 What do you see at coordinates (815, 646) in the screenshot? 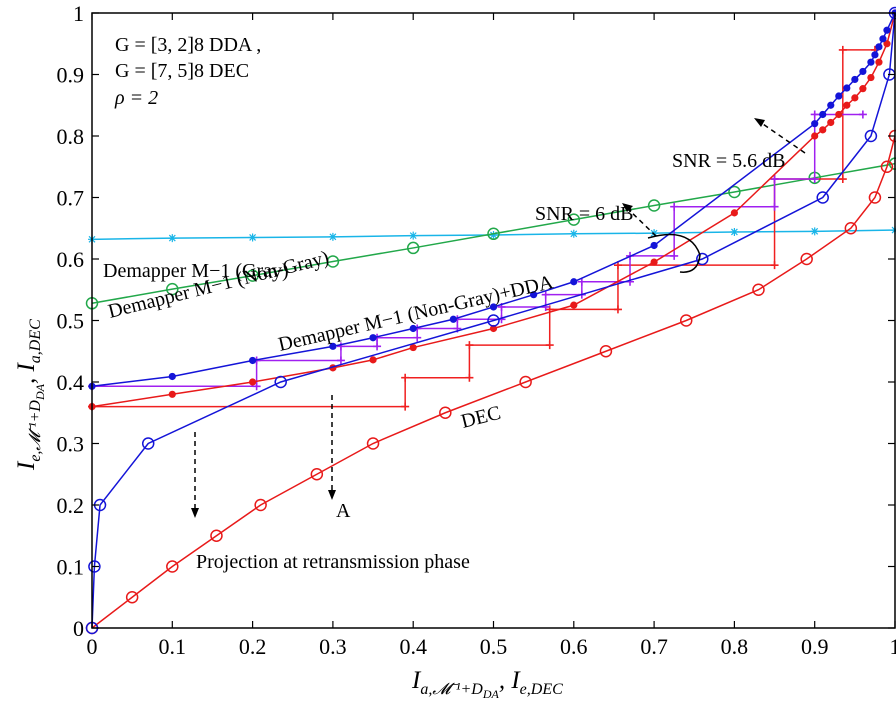
I see `x-tick-label-9: 0.9` at bounding box center [815, 646].